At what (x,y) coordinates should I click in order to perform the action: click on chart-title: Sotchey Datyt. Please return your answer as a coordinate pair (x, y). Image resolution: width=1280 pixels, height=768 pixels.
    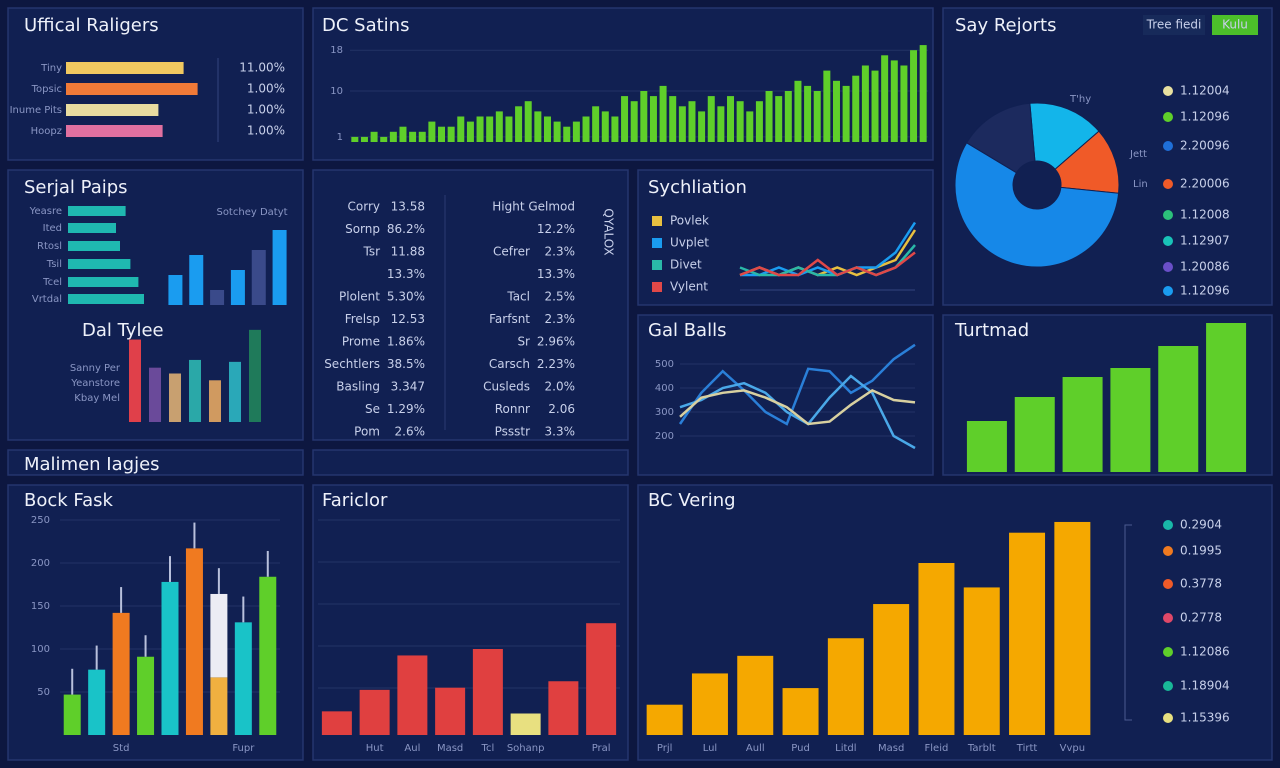
    Looking at the image, I should click on (251, 212).